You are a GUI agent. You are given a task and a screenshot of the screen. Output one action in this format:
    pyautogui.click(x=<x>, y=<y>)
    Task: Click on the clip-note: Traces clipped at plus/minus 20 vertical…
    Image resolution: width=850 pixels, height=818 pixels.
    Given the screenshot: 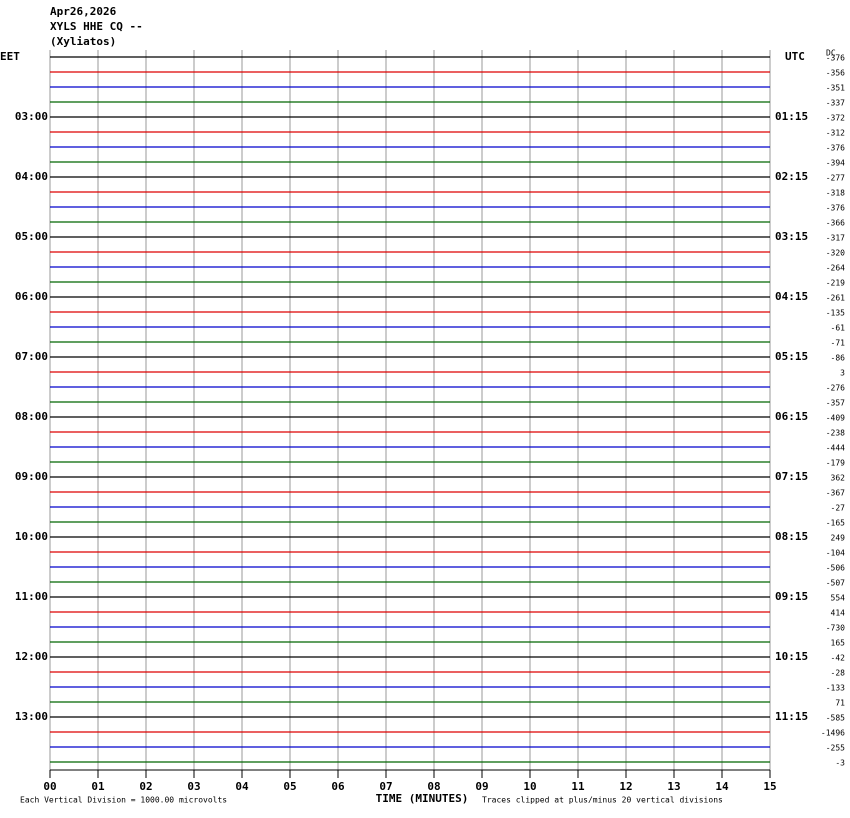 What is the action you would take?
    pyautogui.click(x=602, y=800)
    